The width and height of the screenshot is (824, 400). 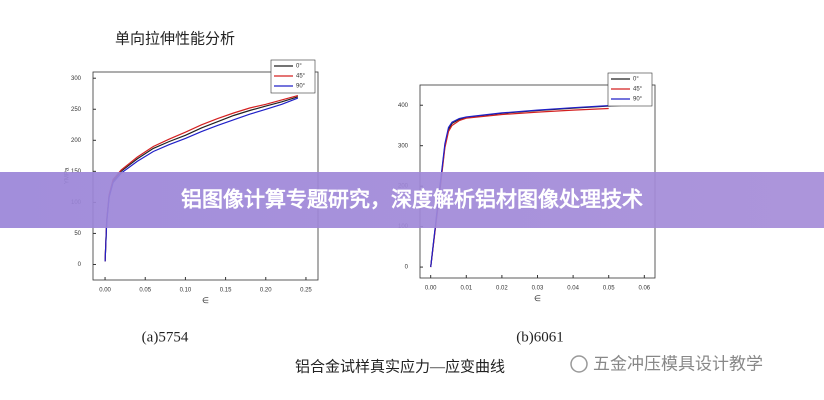 I want to click on x-tick-label: 0.15, so click(x=226, y=291).